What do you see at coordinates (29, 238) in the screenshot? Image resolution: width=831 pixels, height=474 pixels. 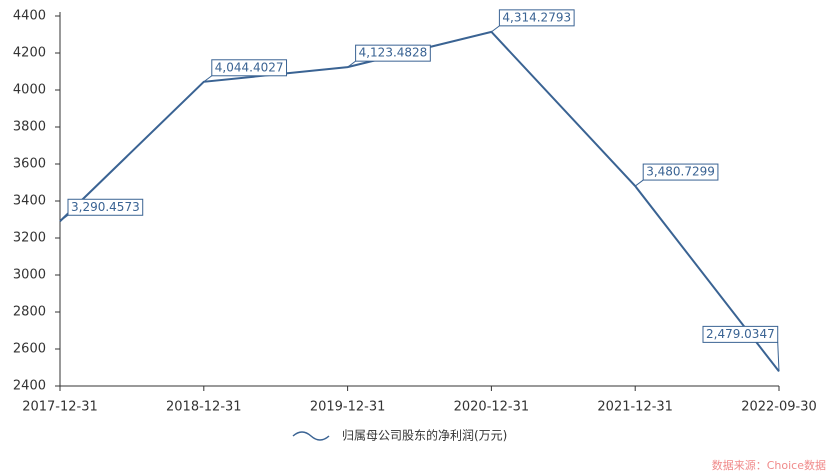 I see `y-tick-label: 3200` at bounding box center [29, 238].